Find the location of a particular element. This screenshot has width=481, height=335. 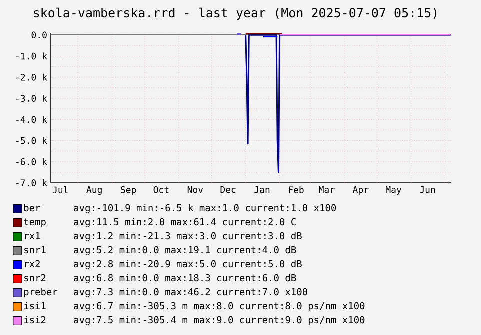

legend-label: snr1 is located at coordinates (35, 250).